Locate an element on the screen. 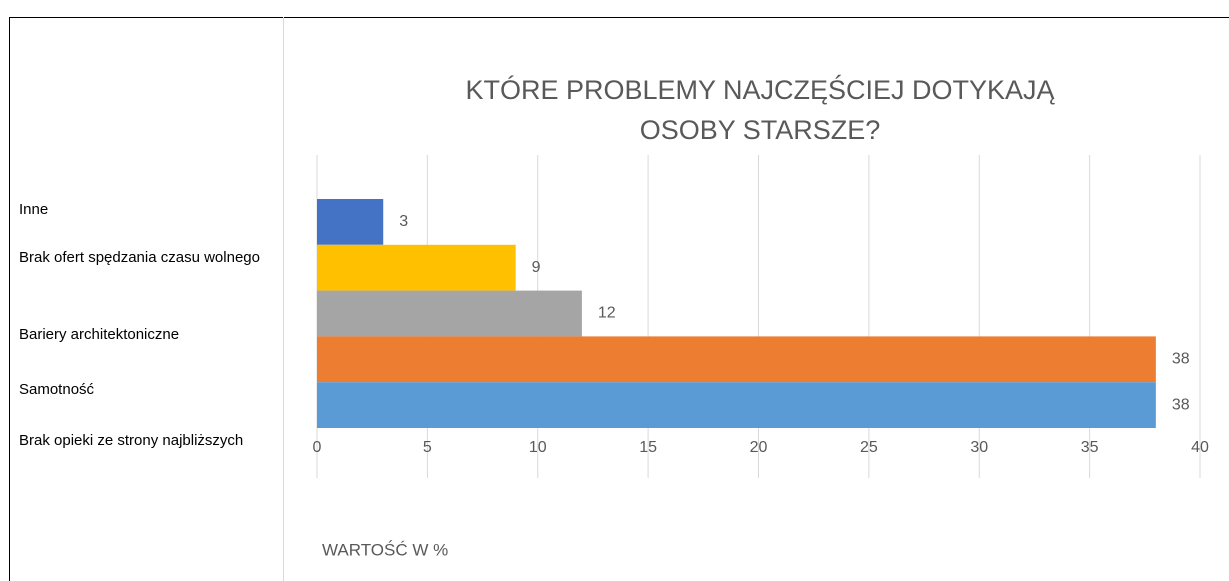  x-tick-label: 40 is located at coordinates (1200, 447).